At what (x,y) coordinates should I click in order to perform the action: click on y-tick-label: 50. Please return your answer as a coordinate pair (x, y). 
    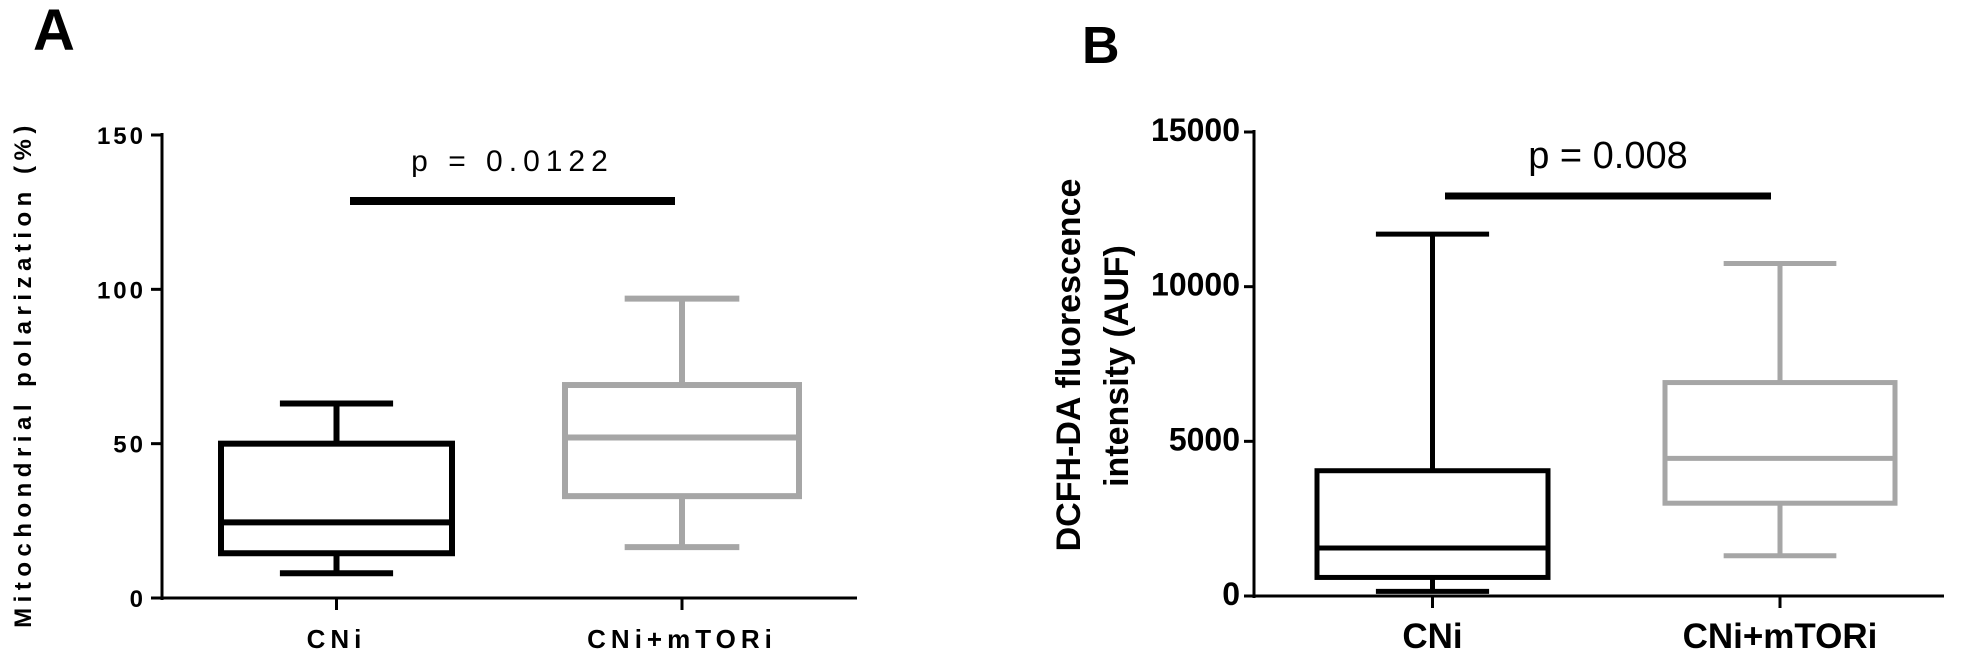
    Looking at the image, I should click on (129, 445).